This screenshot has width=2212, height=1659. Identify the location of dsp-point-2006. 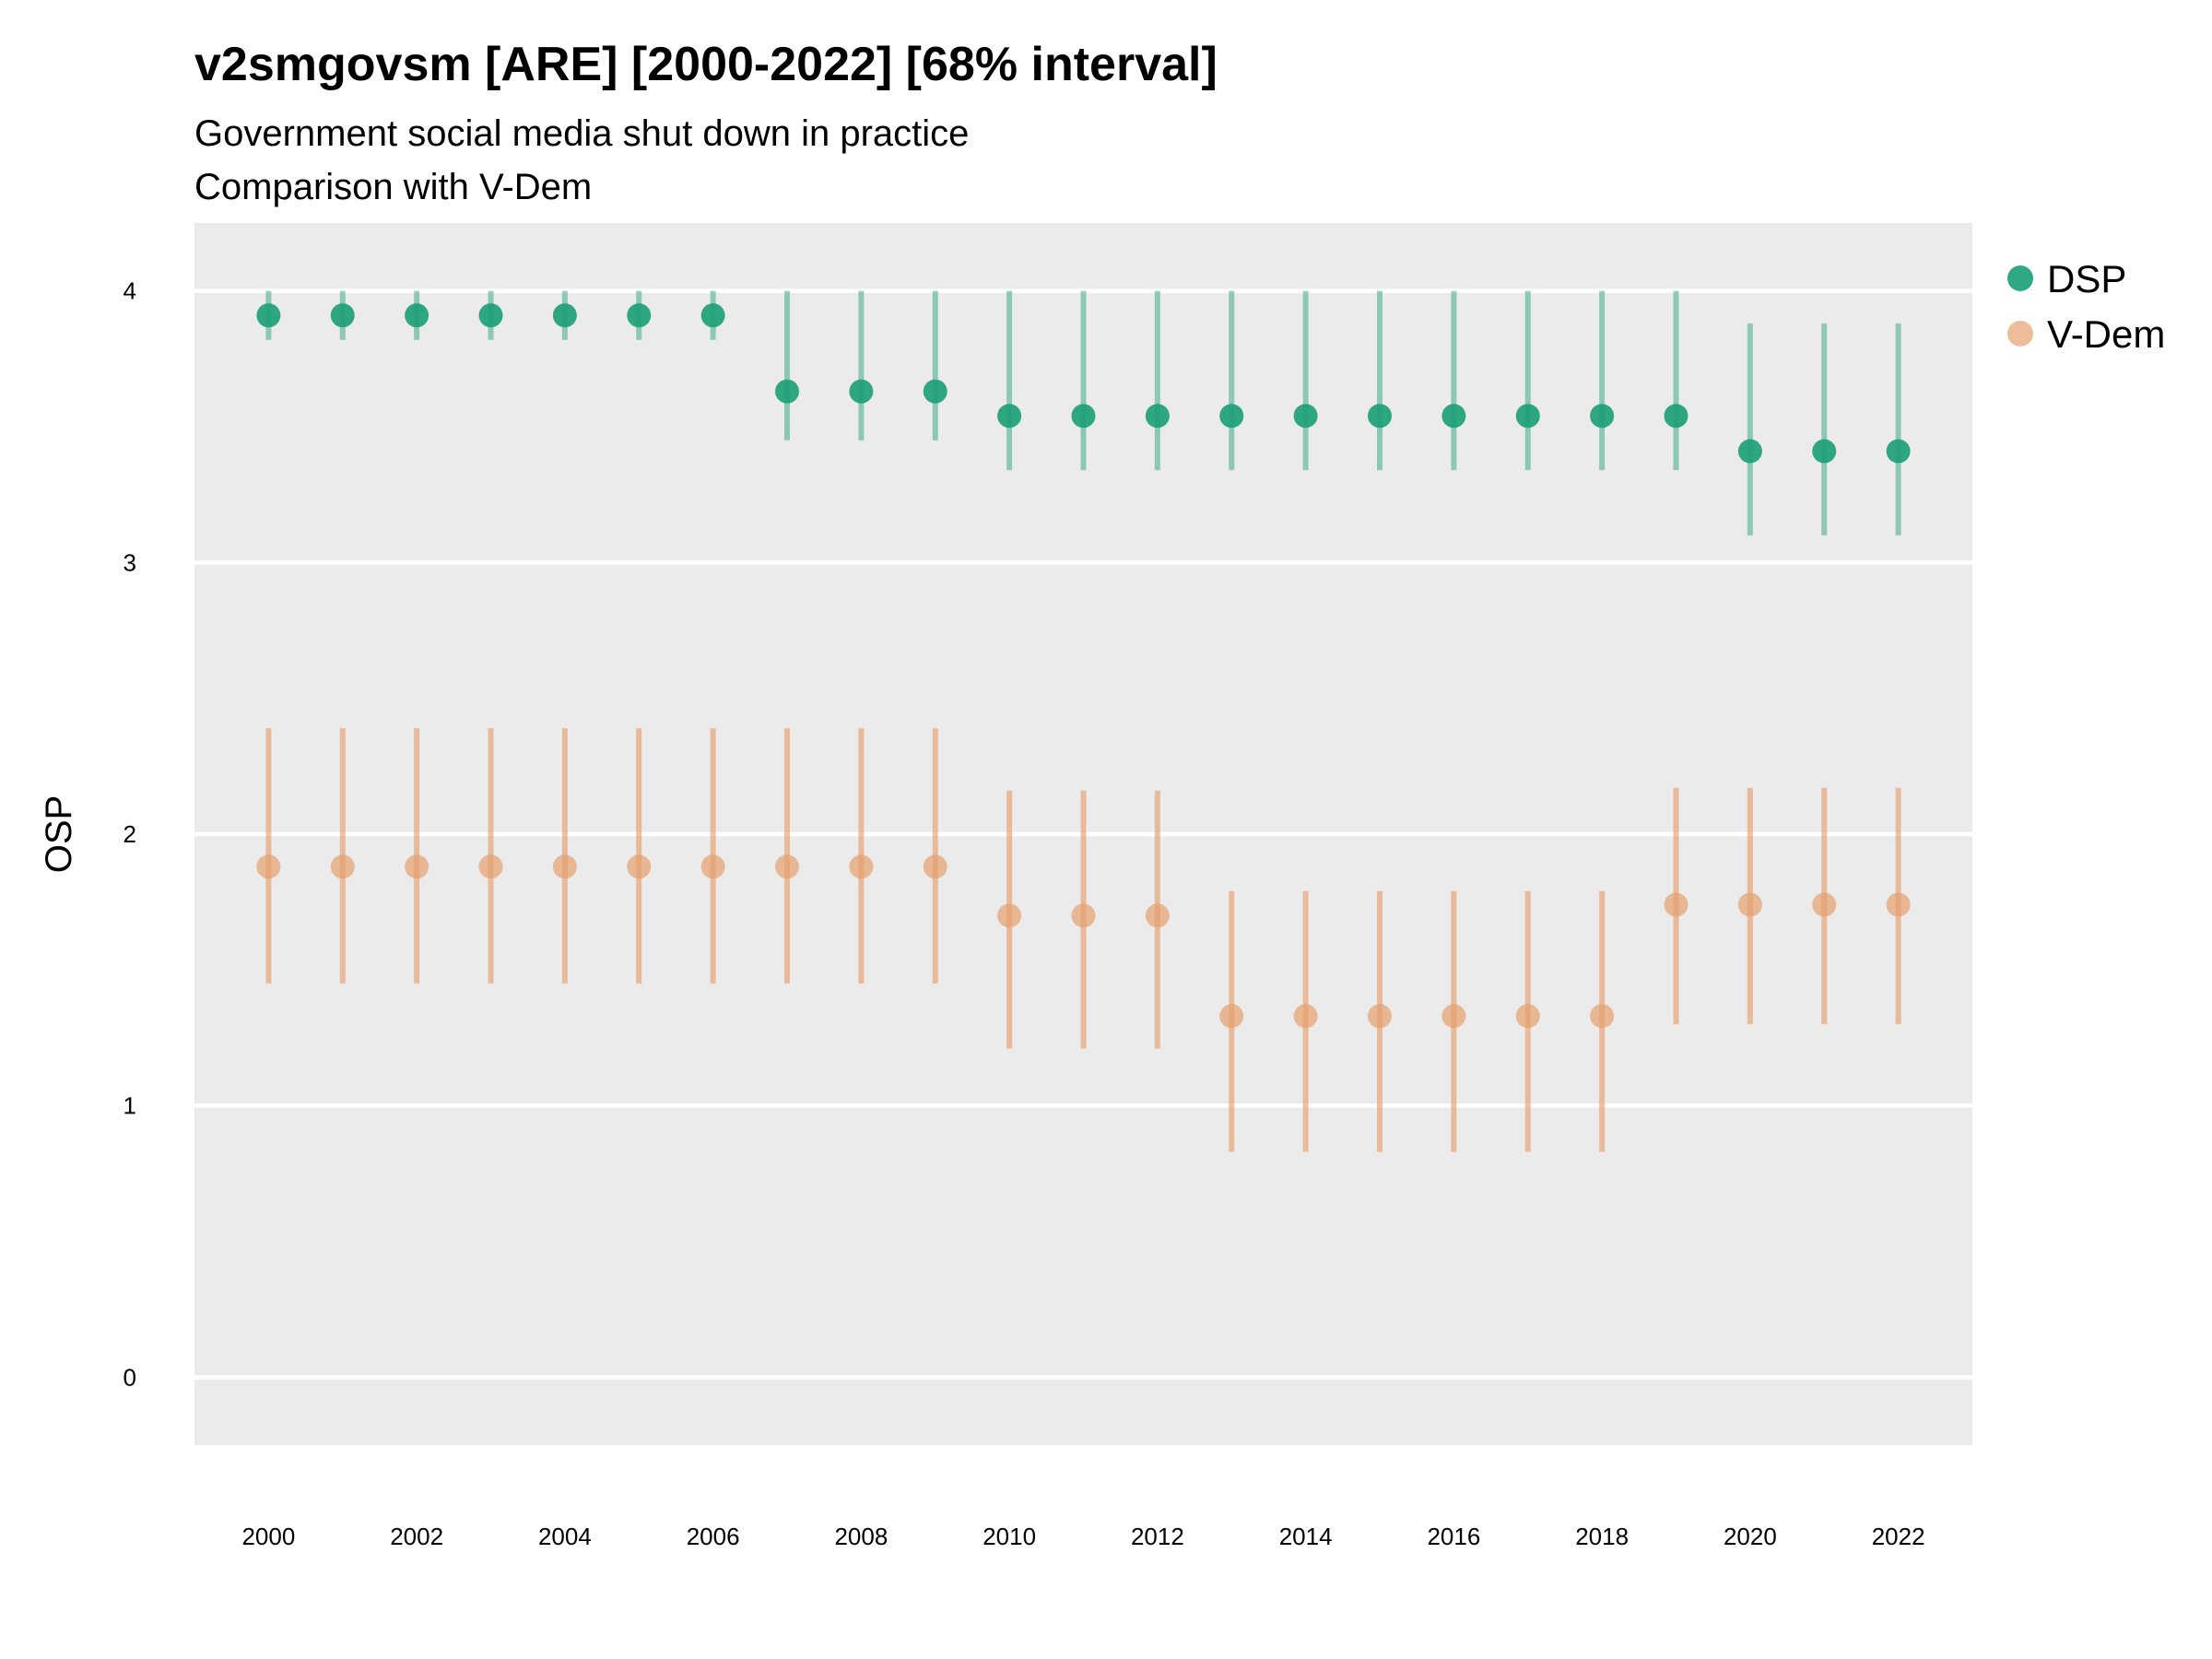
(712, 315).